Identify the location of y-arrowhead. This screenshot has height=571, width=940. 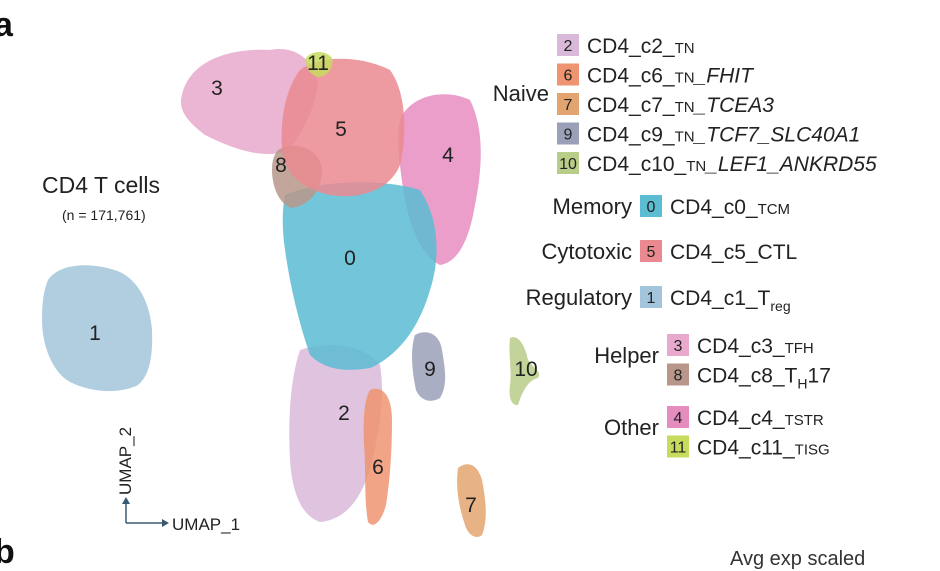
(126, 500).